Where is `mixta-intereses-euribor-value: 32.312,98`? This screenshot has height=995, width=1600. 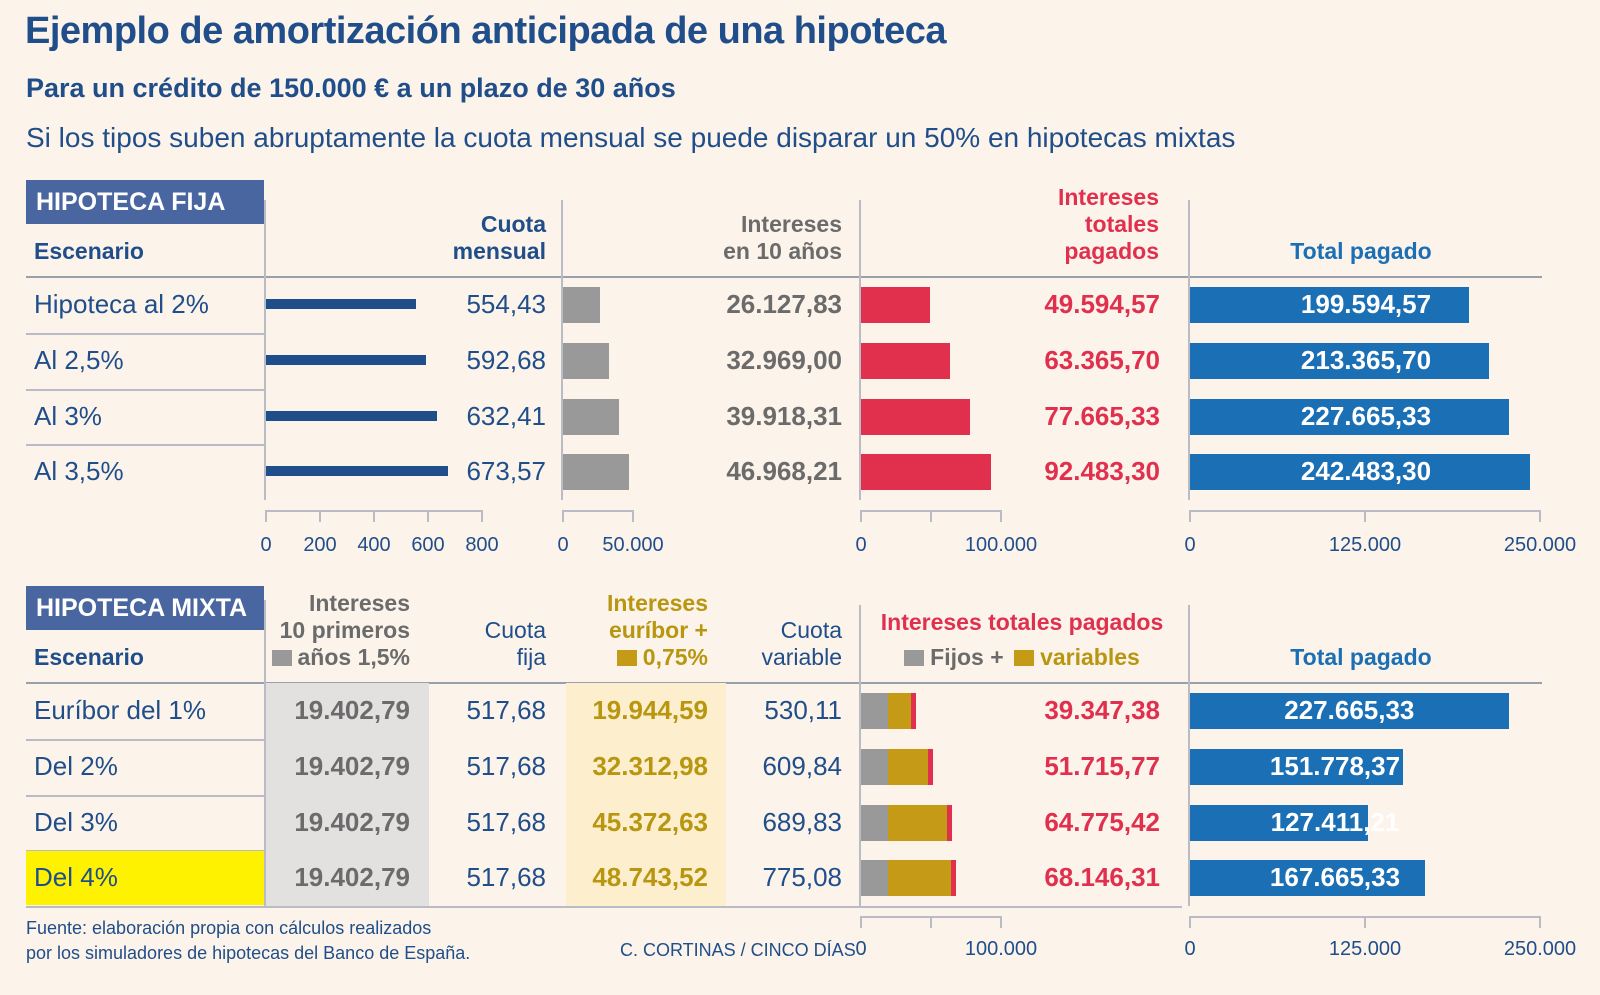 mixta-intereses-euribor-value: 32.312,98 is located at coordinates (650, 766).